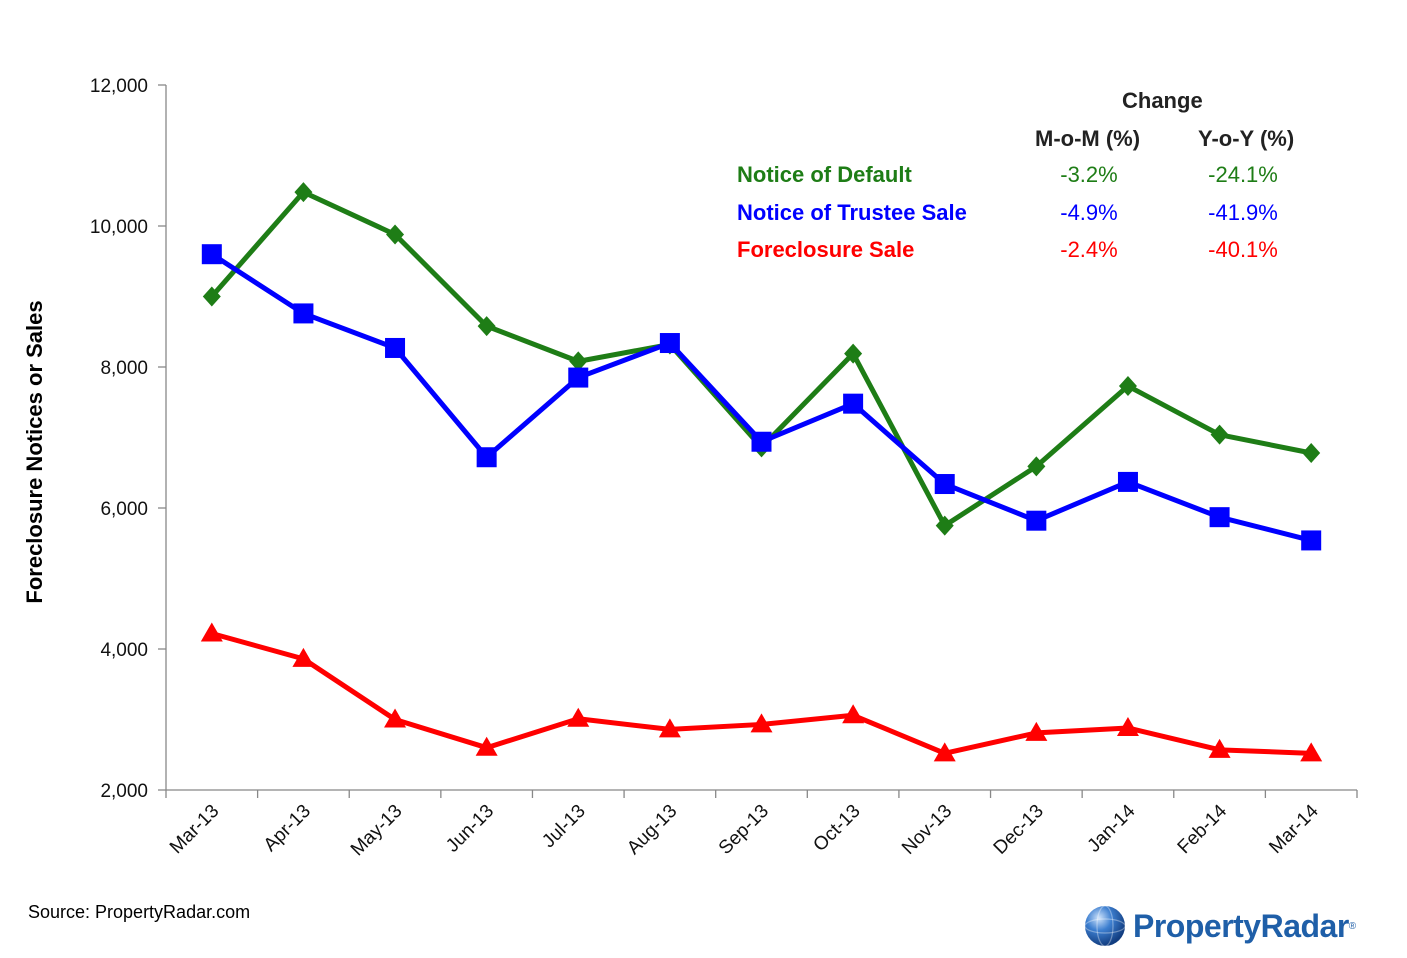 The width and height of the screenshot is (1407, 958). Describe the element at coordinates (119, 86) in the screenshot. I see `y-tick-label: 12,000` at that location.